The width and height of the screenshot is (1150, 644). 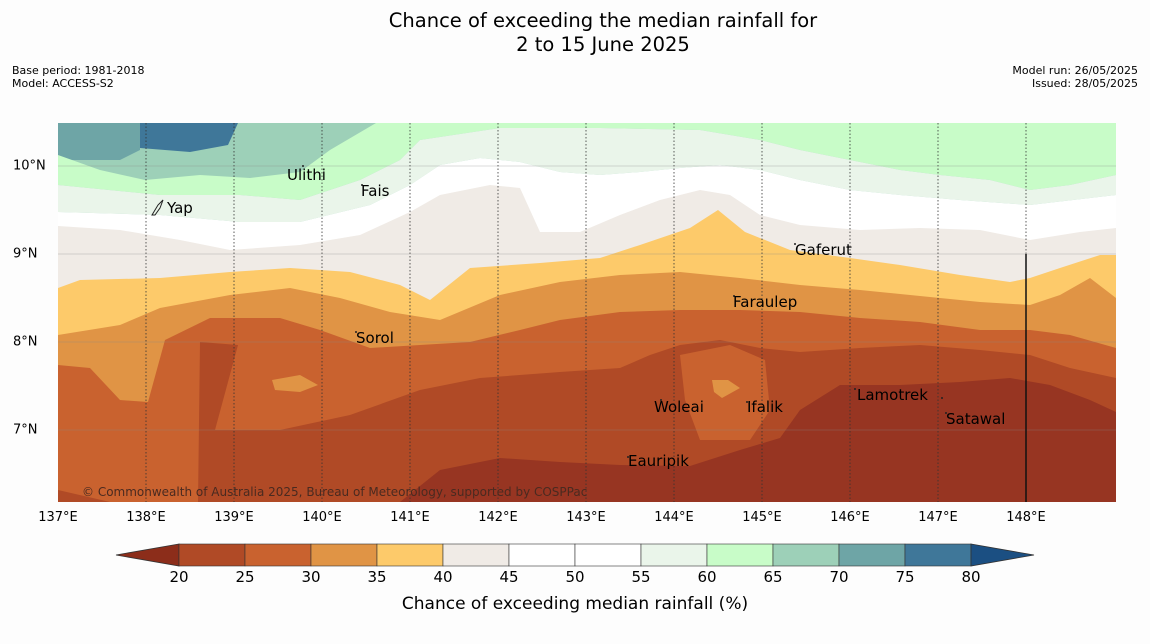 I want to click on colorbar-tick-label: 75, so click(x=905, y=577).